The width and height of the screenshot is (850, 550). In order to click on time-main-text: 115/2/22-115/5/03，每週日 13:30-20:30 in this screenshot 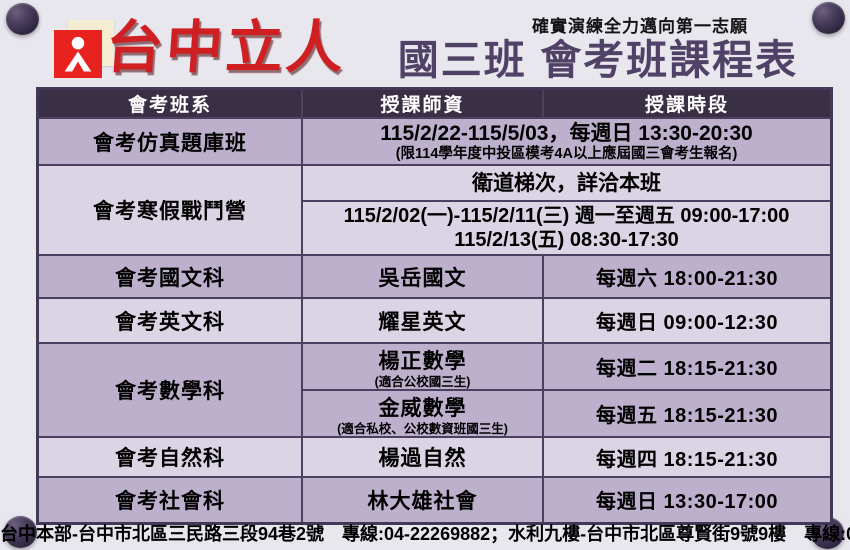, I will do `click(566, 133)`.